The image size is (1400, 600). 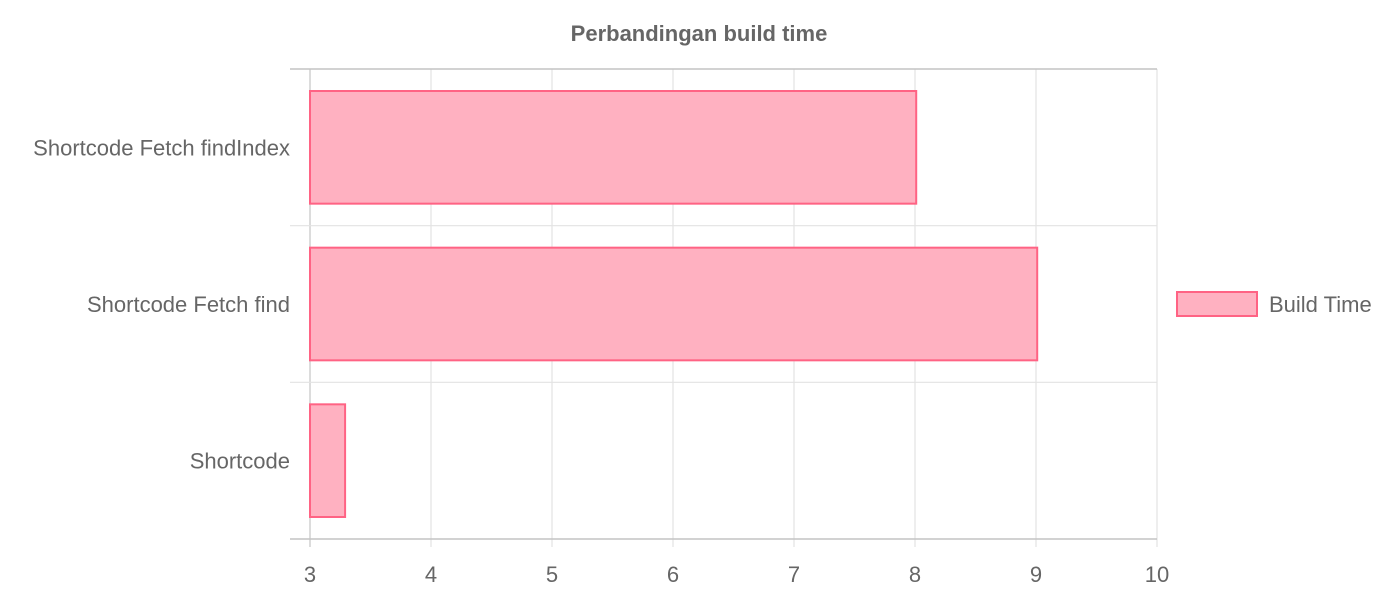 I want to click on legend-label: Build Time, so click(x=1320, y=304).